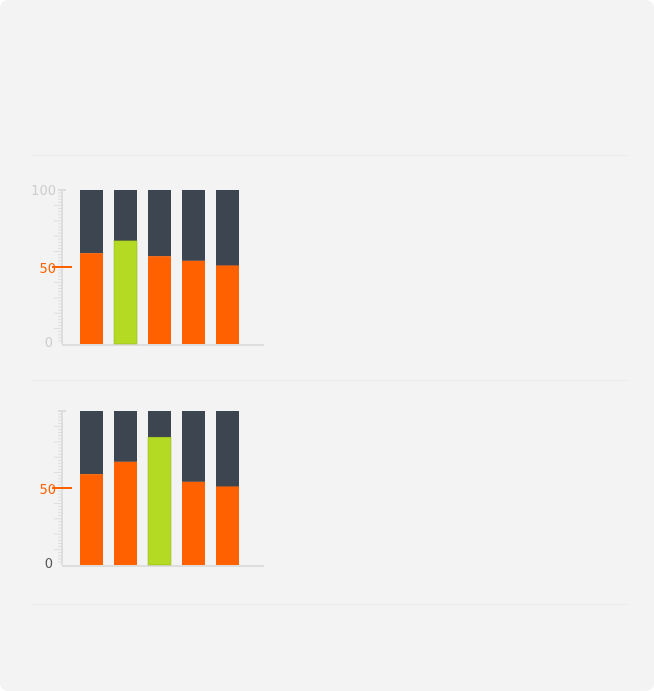  I want to click on divider-top, so click(329, 155).